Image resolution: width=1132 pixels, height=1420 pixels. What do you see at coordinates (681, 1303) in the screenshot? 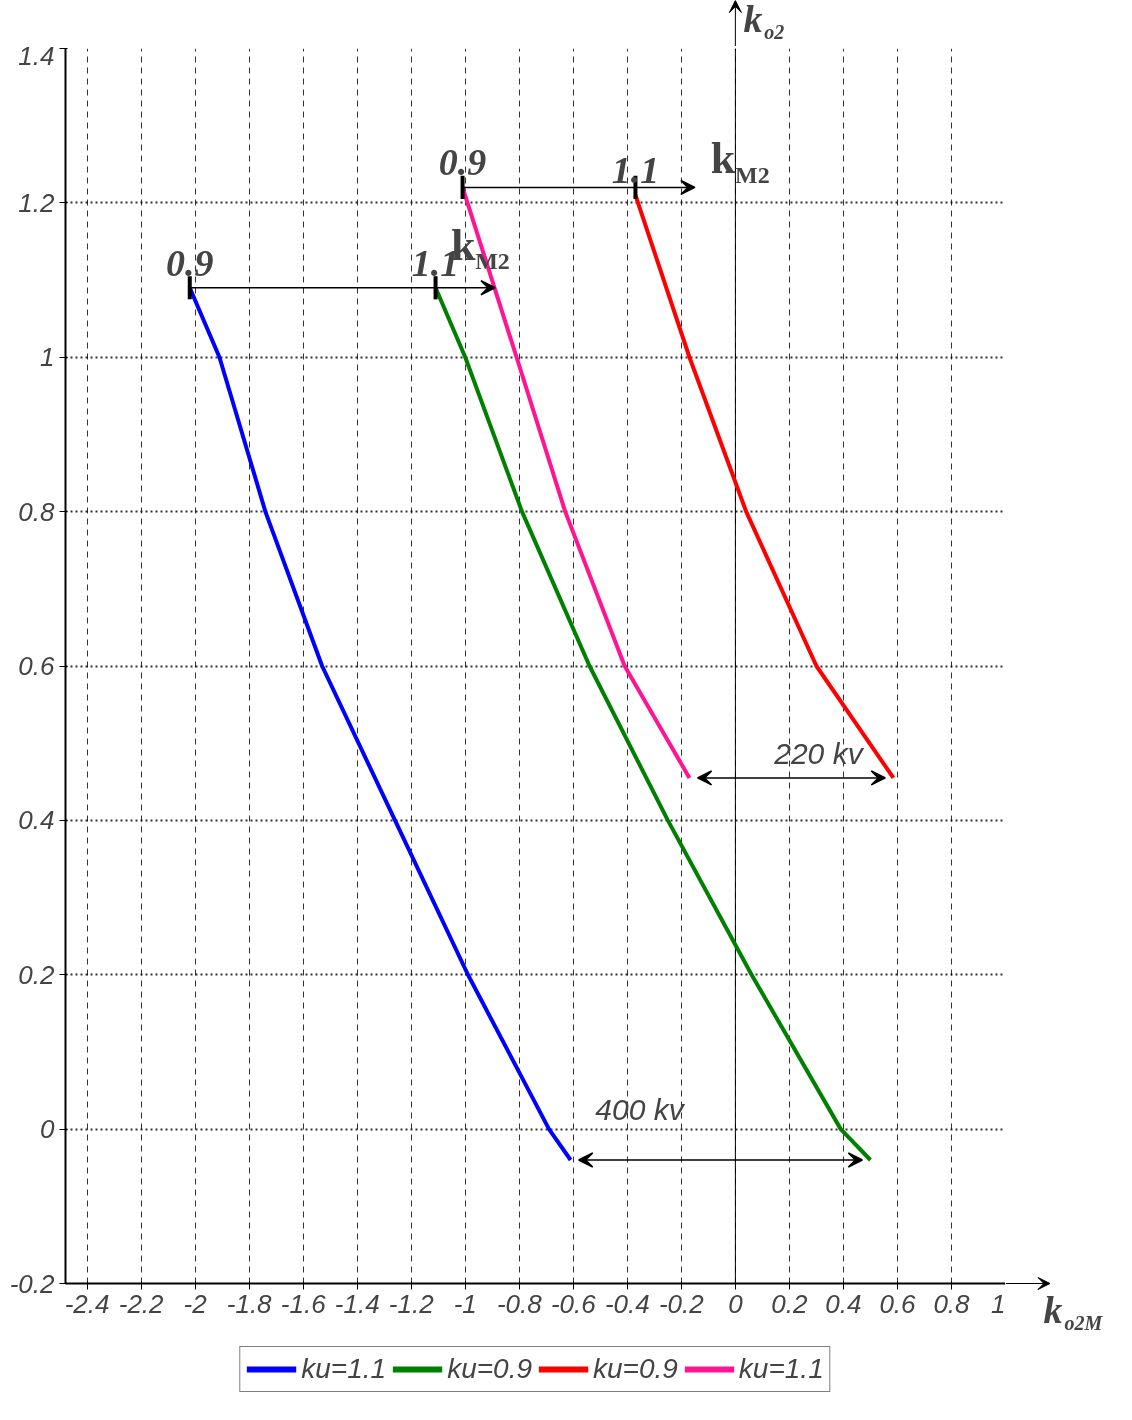
I see `x-tick-label: -0.2` at bounding box center [681, 1303].